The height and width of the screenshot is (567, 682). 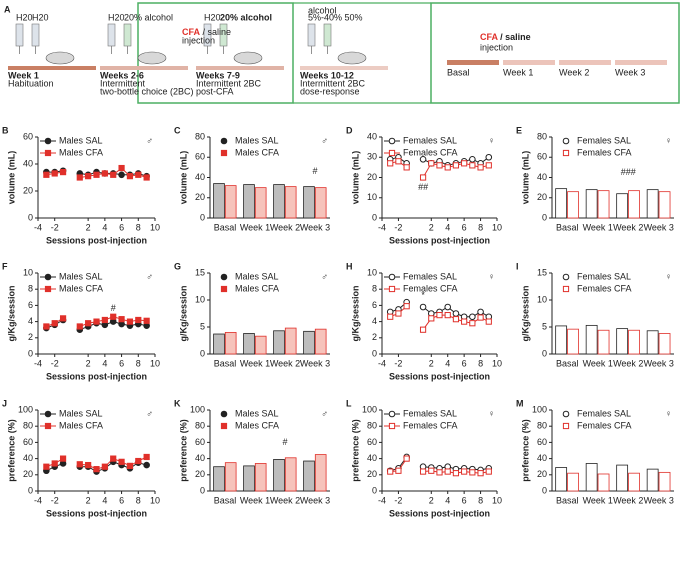 What do you see at coordinates (148, 17) in the screenshot?
I see `bottle-label: 20% alcohol` at bounding box center [148, 17].